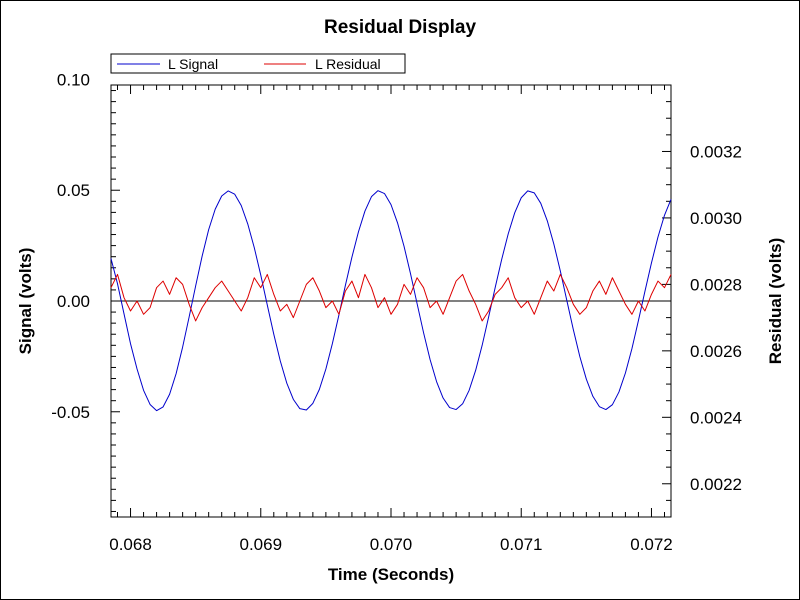  What do you see at coordinates (348, 64) in the screenshot?
I see `legend-label-l-residual: L Residual` at bounding box center [348, 64].